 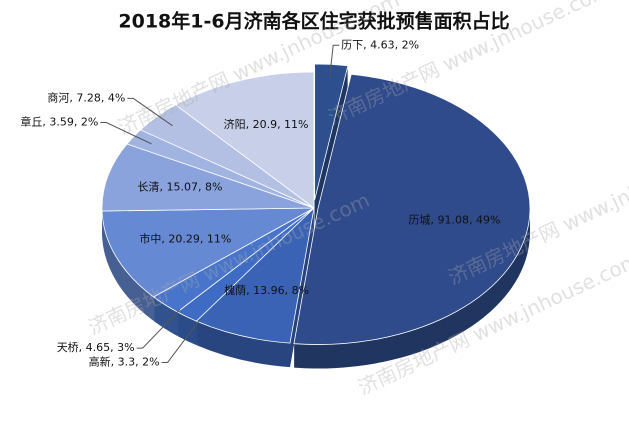 I want to click on data-label: 高新, 3.3, 2%, so click(x=124, y=361).